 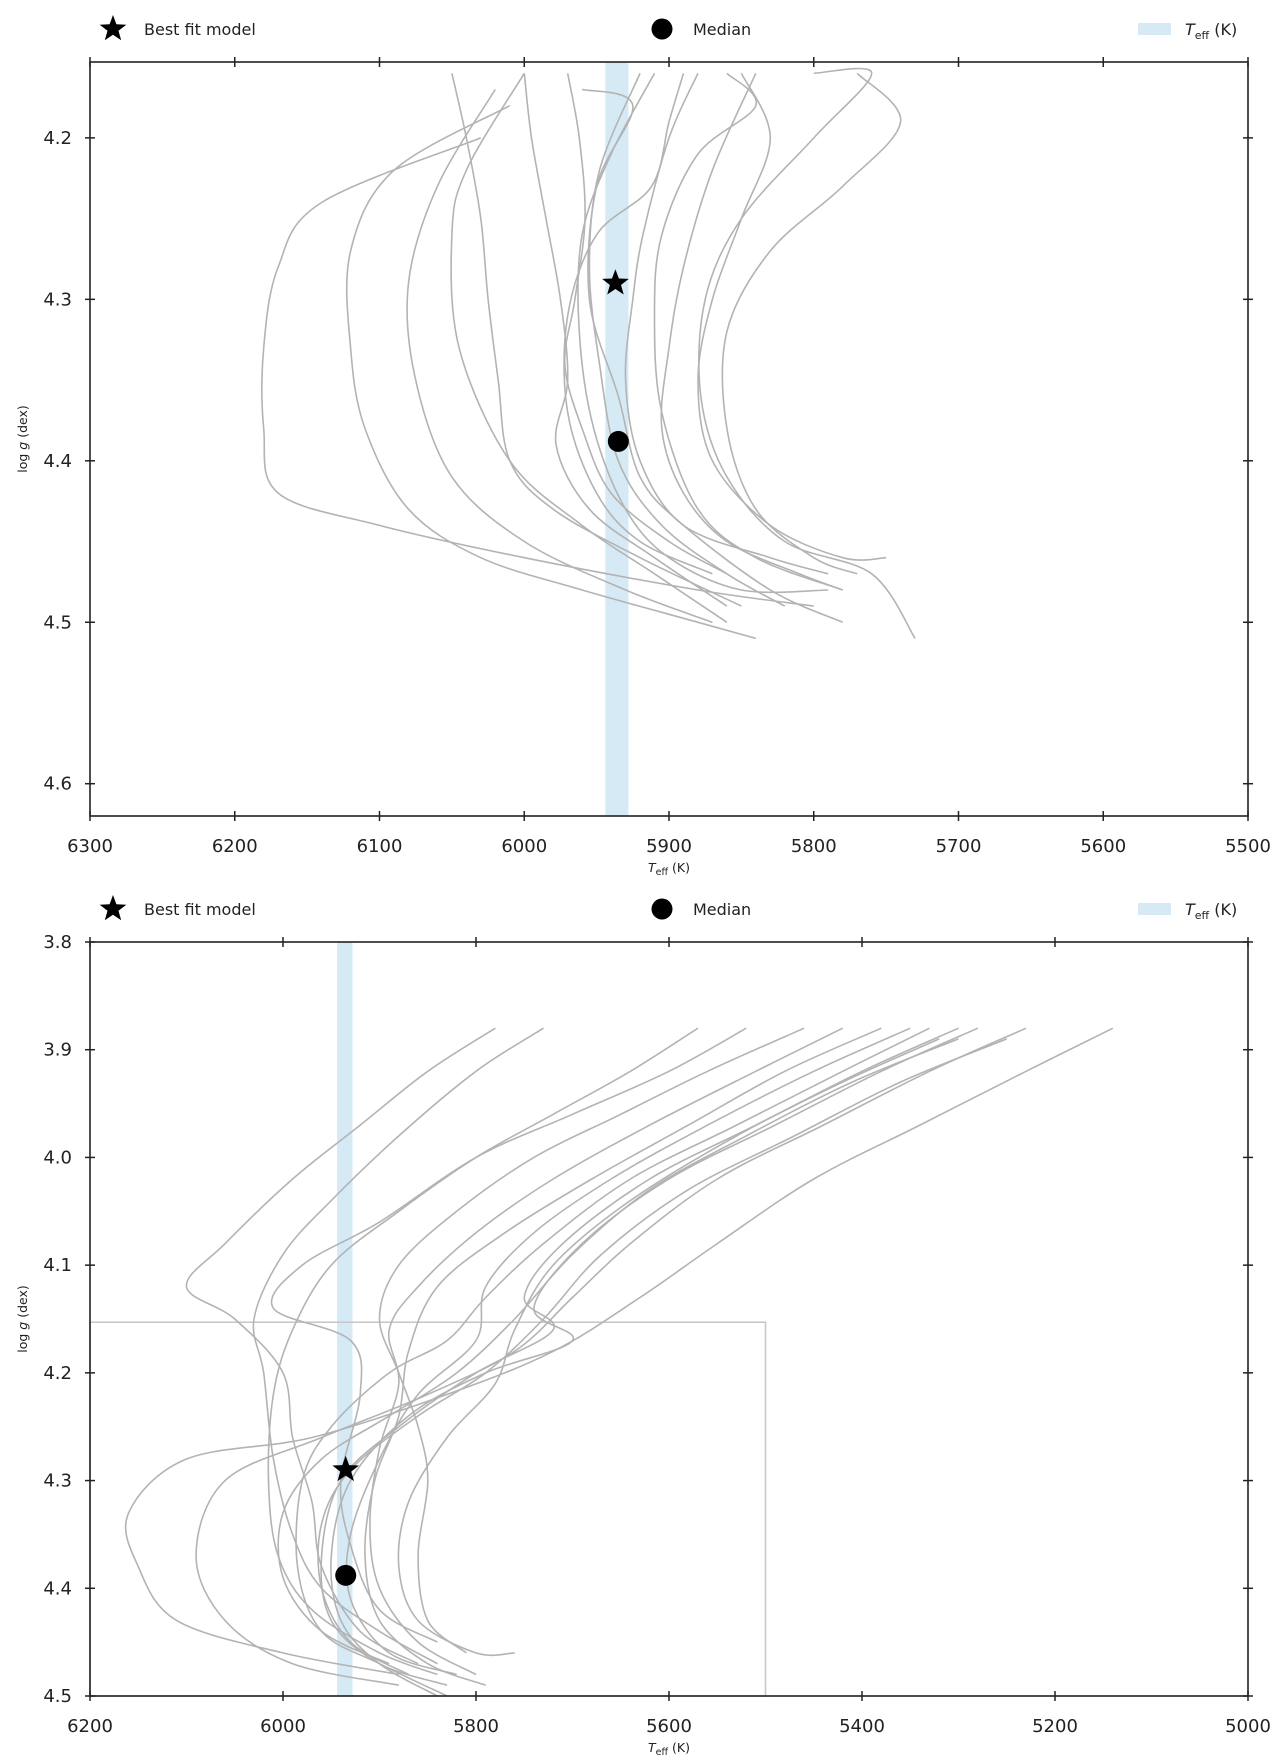 What do you see at coordinates (90, 846) in the screenshot?
I see `x-tick-label: 6300` at bounding box center [90, 846].